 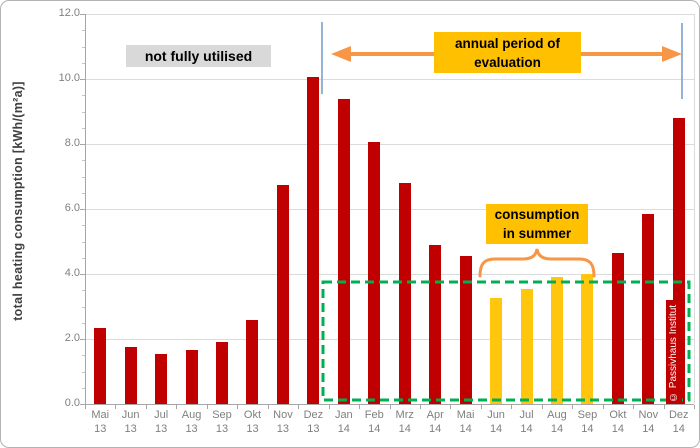 What do you see at coordinates (587, 415) in the screenshot?
I see `x-label-month: Sep` at bounding box center [587, 415].